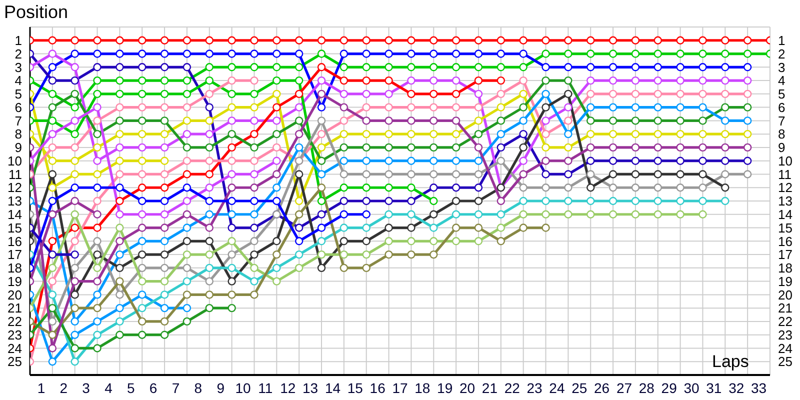  I want to click on y-tick-label: 16, so click(15, 241).